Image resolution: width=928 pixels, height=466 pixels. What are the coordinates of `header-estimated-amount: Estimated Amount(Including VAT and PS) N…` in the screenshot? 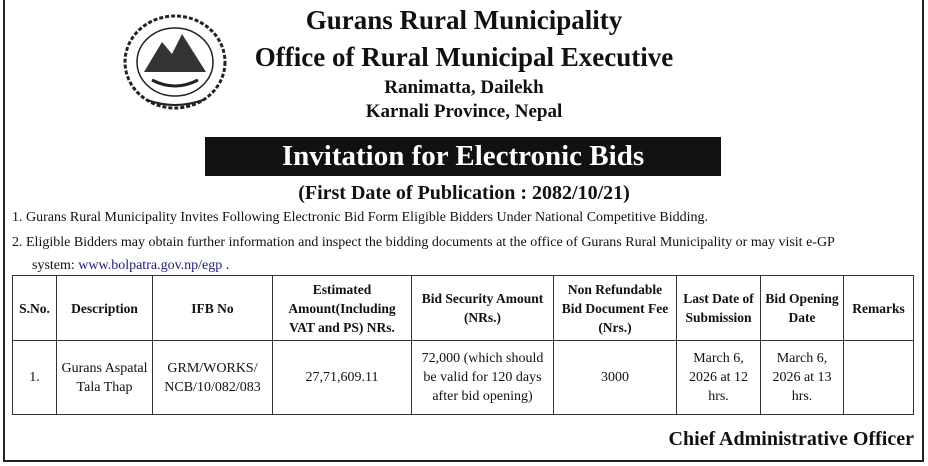 It's located at (342, 308).